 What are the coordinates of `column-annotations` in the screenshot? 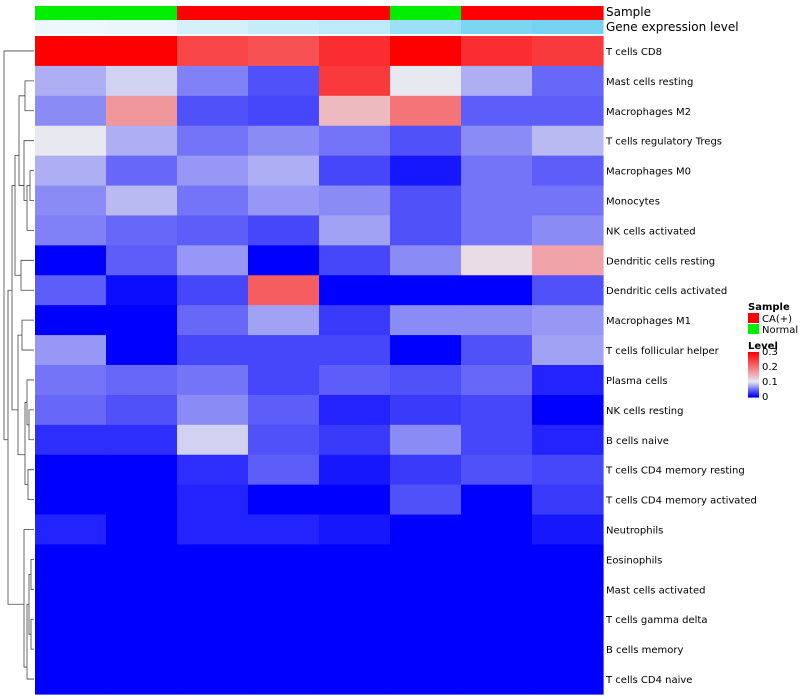 It's located at (319, 20).